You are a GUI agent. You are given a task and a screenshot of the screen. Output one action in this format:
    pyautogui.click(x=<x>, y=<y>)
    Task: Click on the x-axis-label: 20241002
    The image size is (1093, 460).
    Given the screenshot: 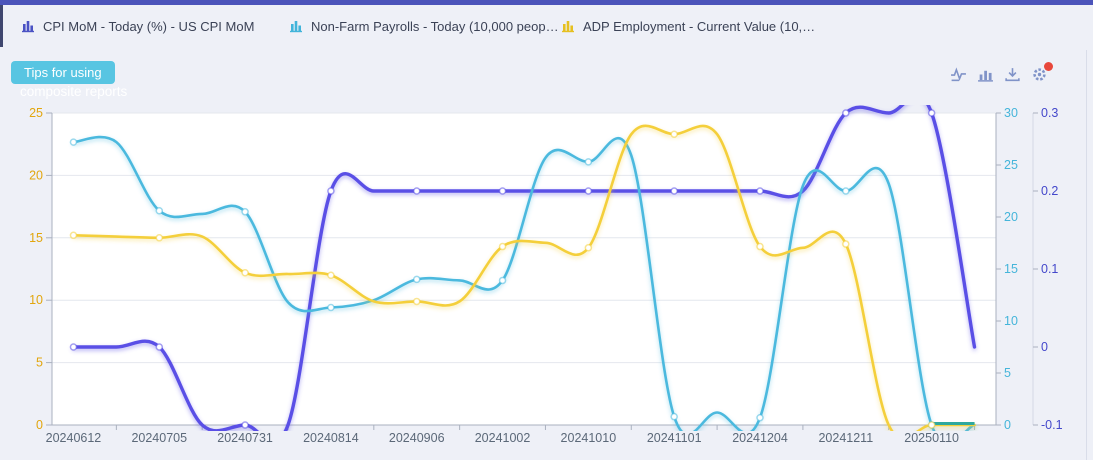 What is the action you would take?
    pyautogui.click(x=503, y=438)
    